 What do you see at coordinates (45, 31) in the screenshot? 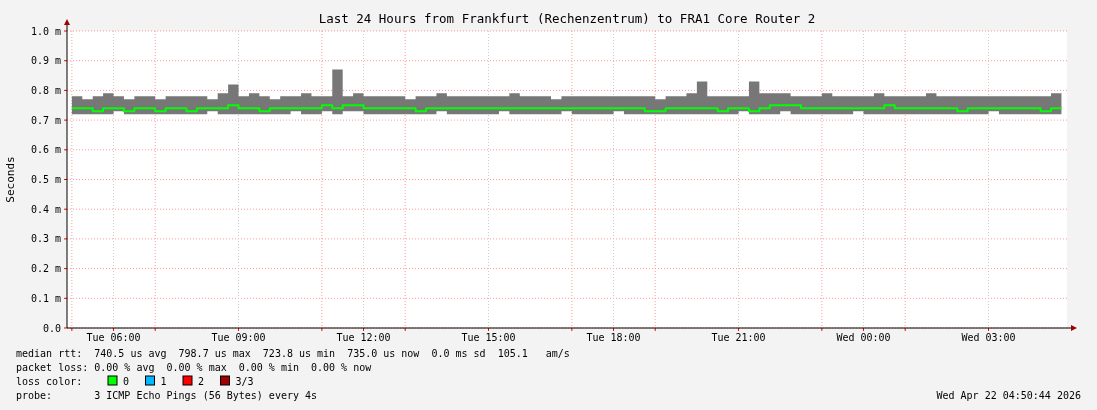
I see `y-tick-label: 1.0 m` at bounding box center [45, 31].